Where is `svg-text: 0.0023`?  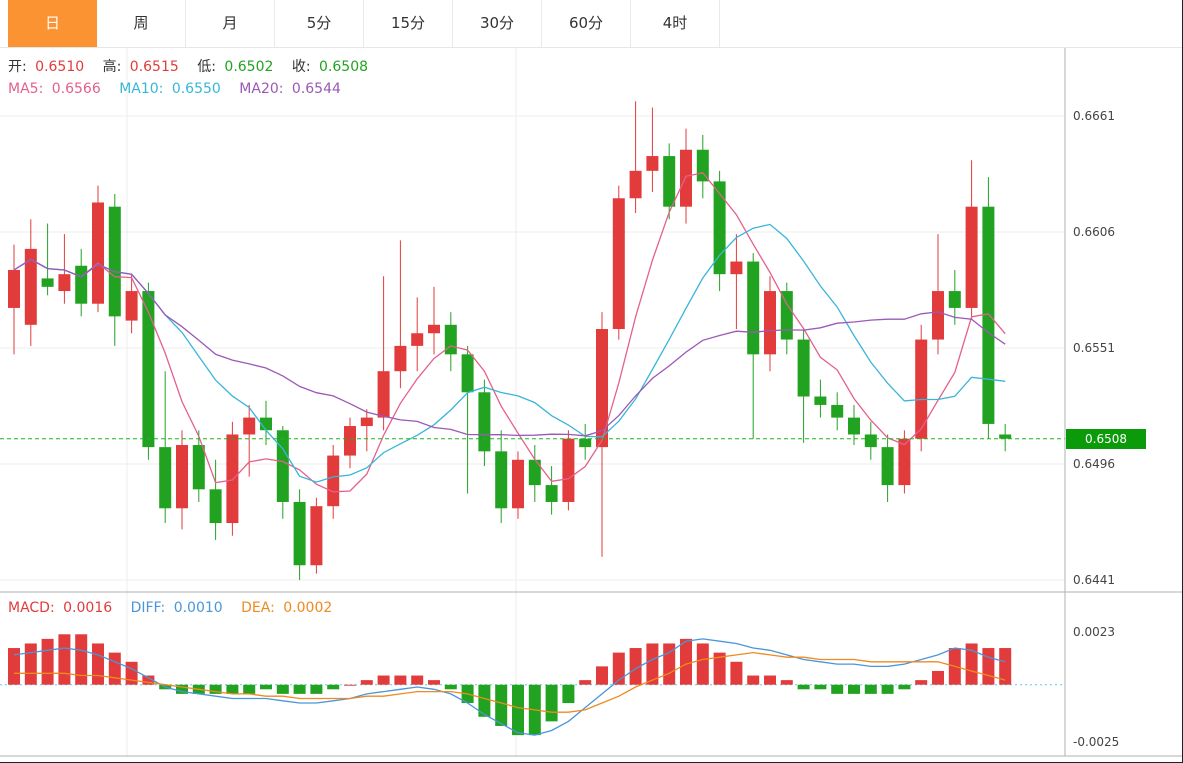
svg-text: 0.0023 is located at coordinates (1094, 632).